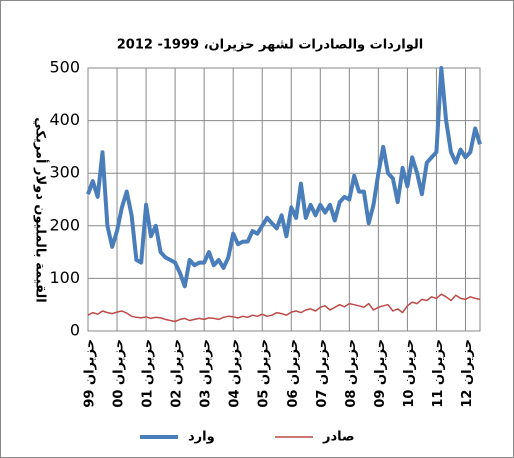  I want to click on x-tick-label: حزيران 99, so click(90, 373).